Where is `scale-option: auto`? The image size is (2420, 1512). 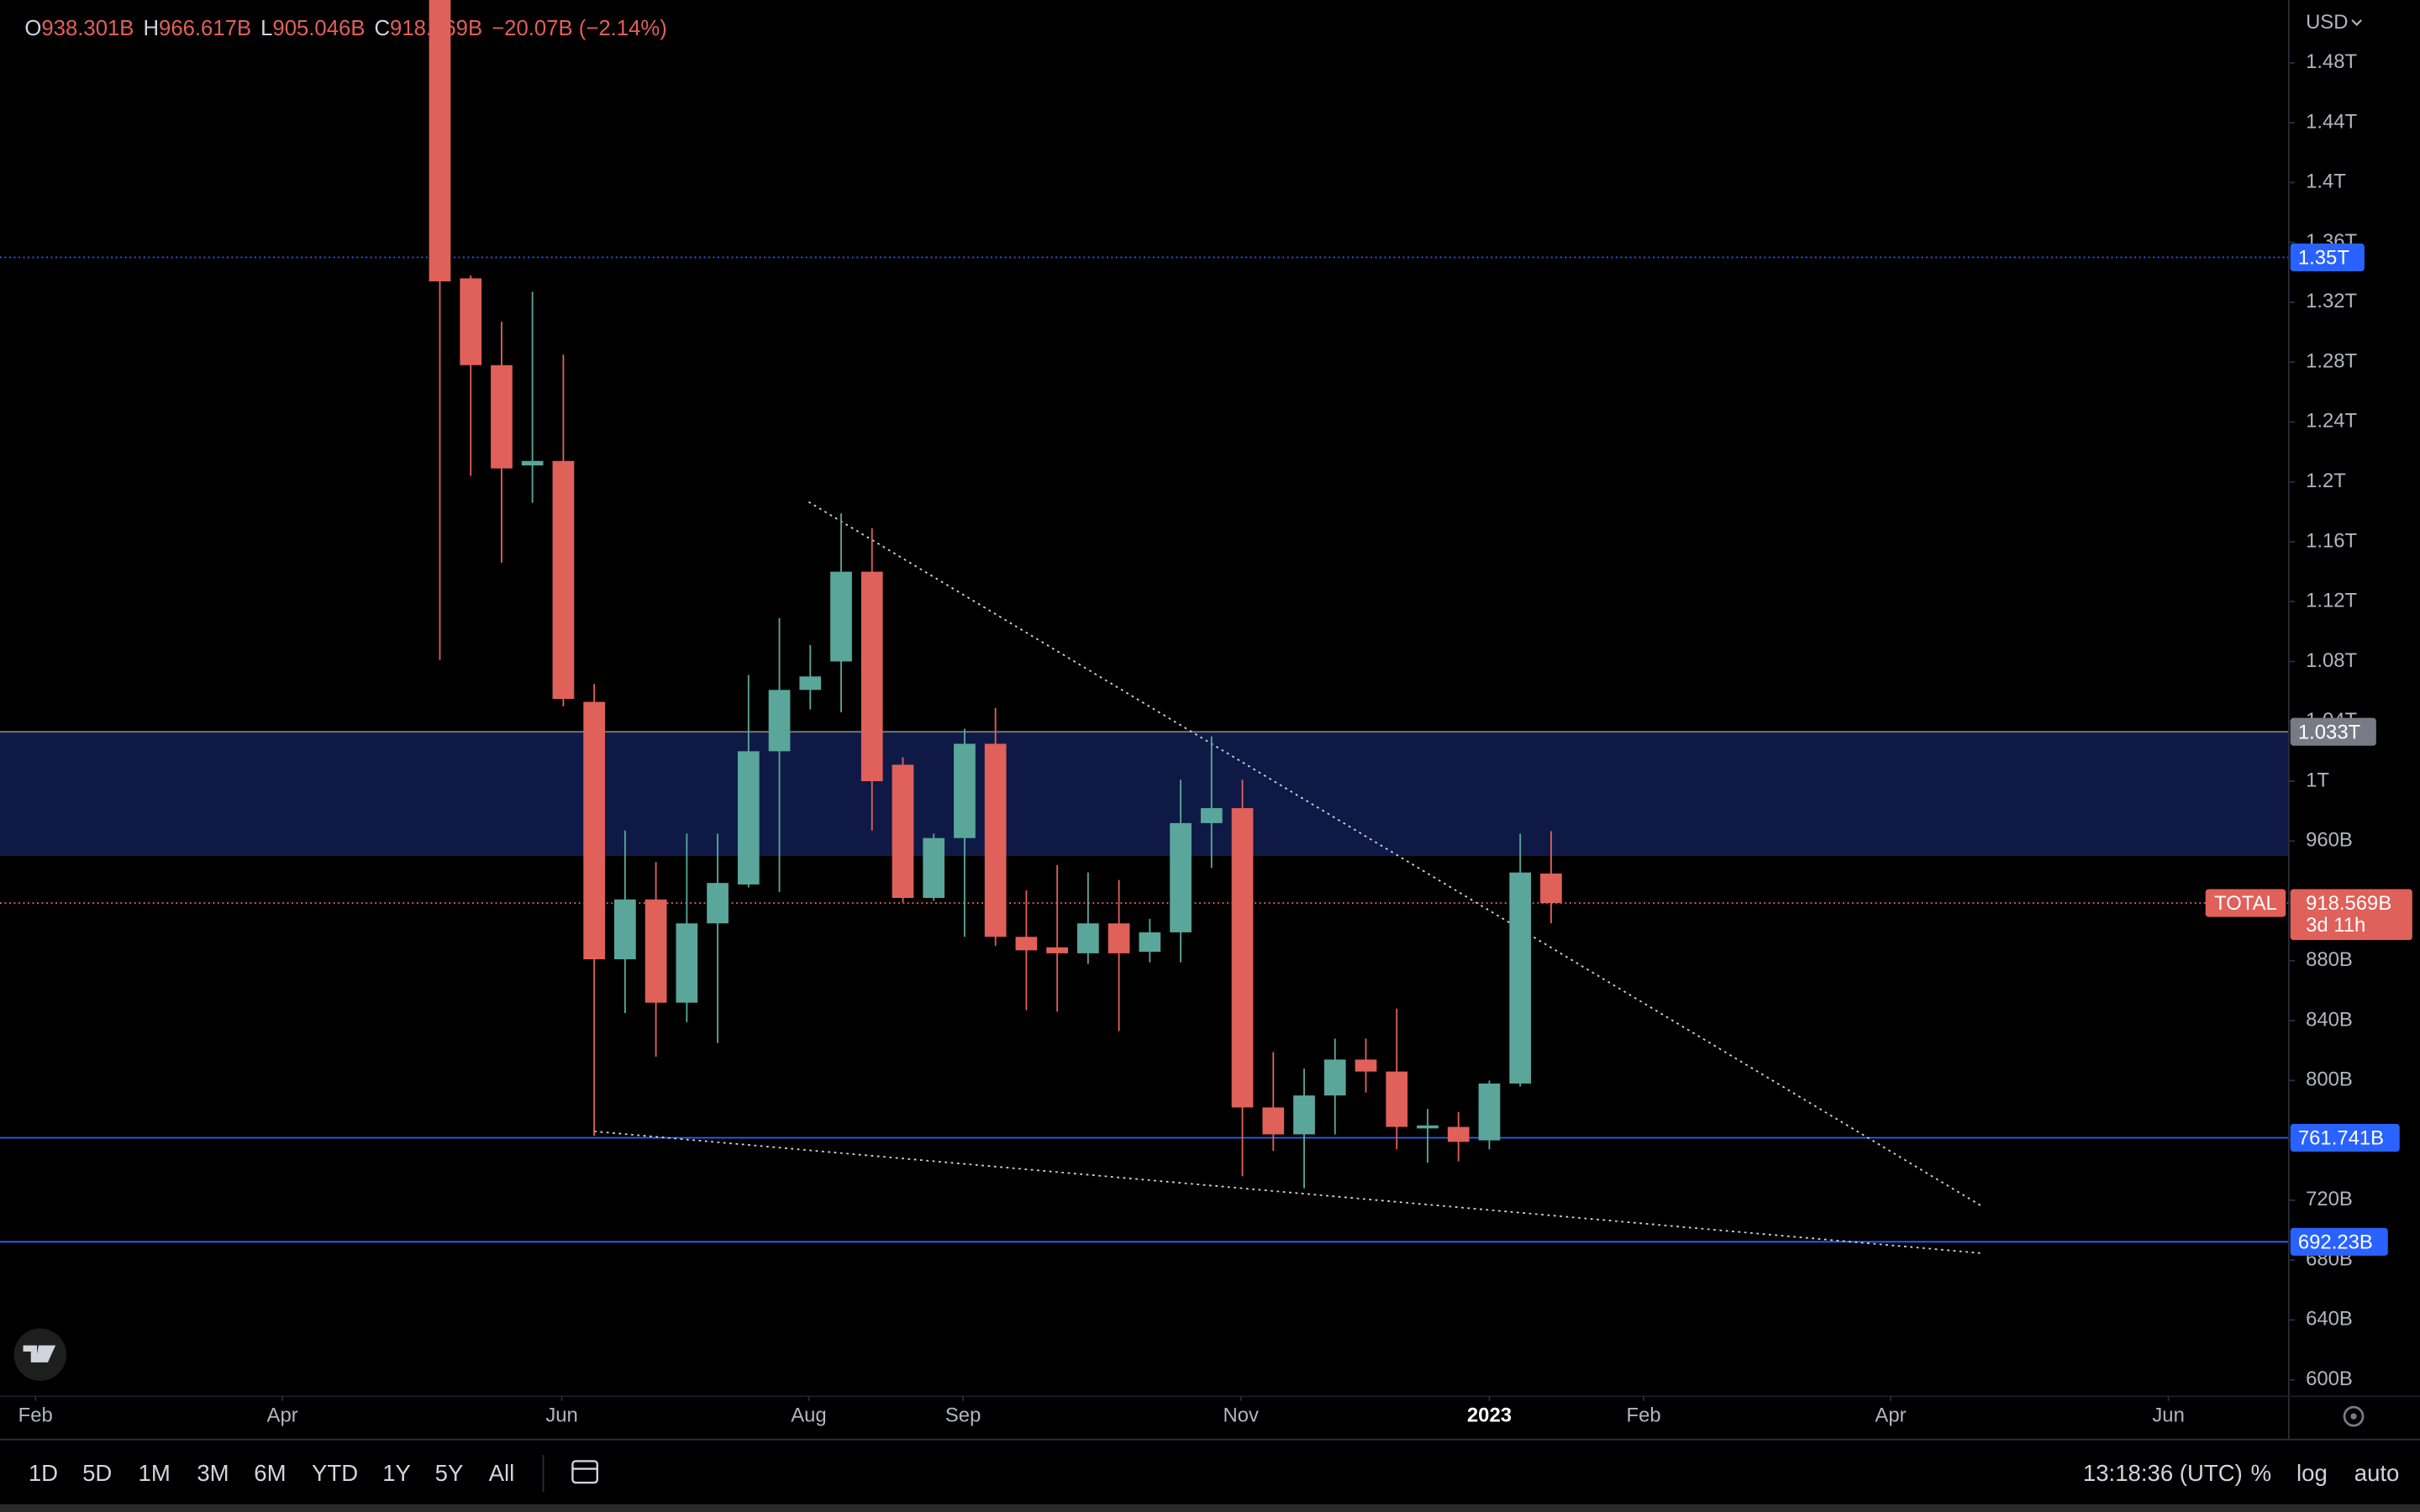 scale-option: auto is located at coordinates (2377, 1473).